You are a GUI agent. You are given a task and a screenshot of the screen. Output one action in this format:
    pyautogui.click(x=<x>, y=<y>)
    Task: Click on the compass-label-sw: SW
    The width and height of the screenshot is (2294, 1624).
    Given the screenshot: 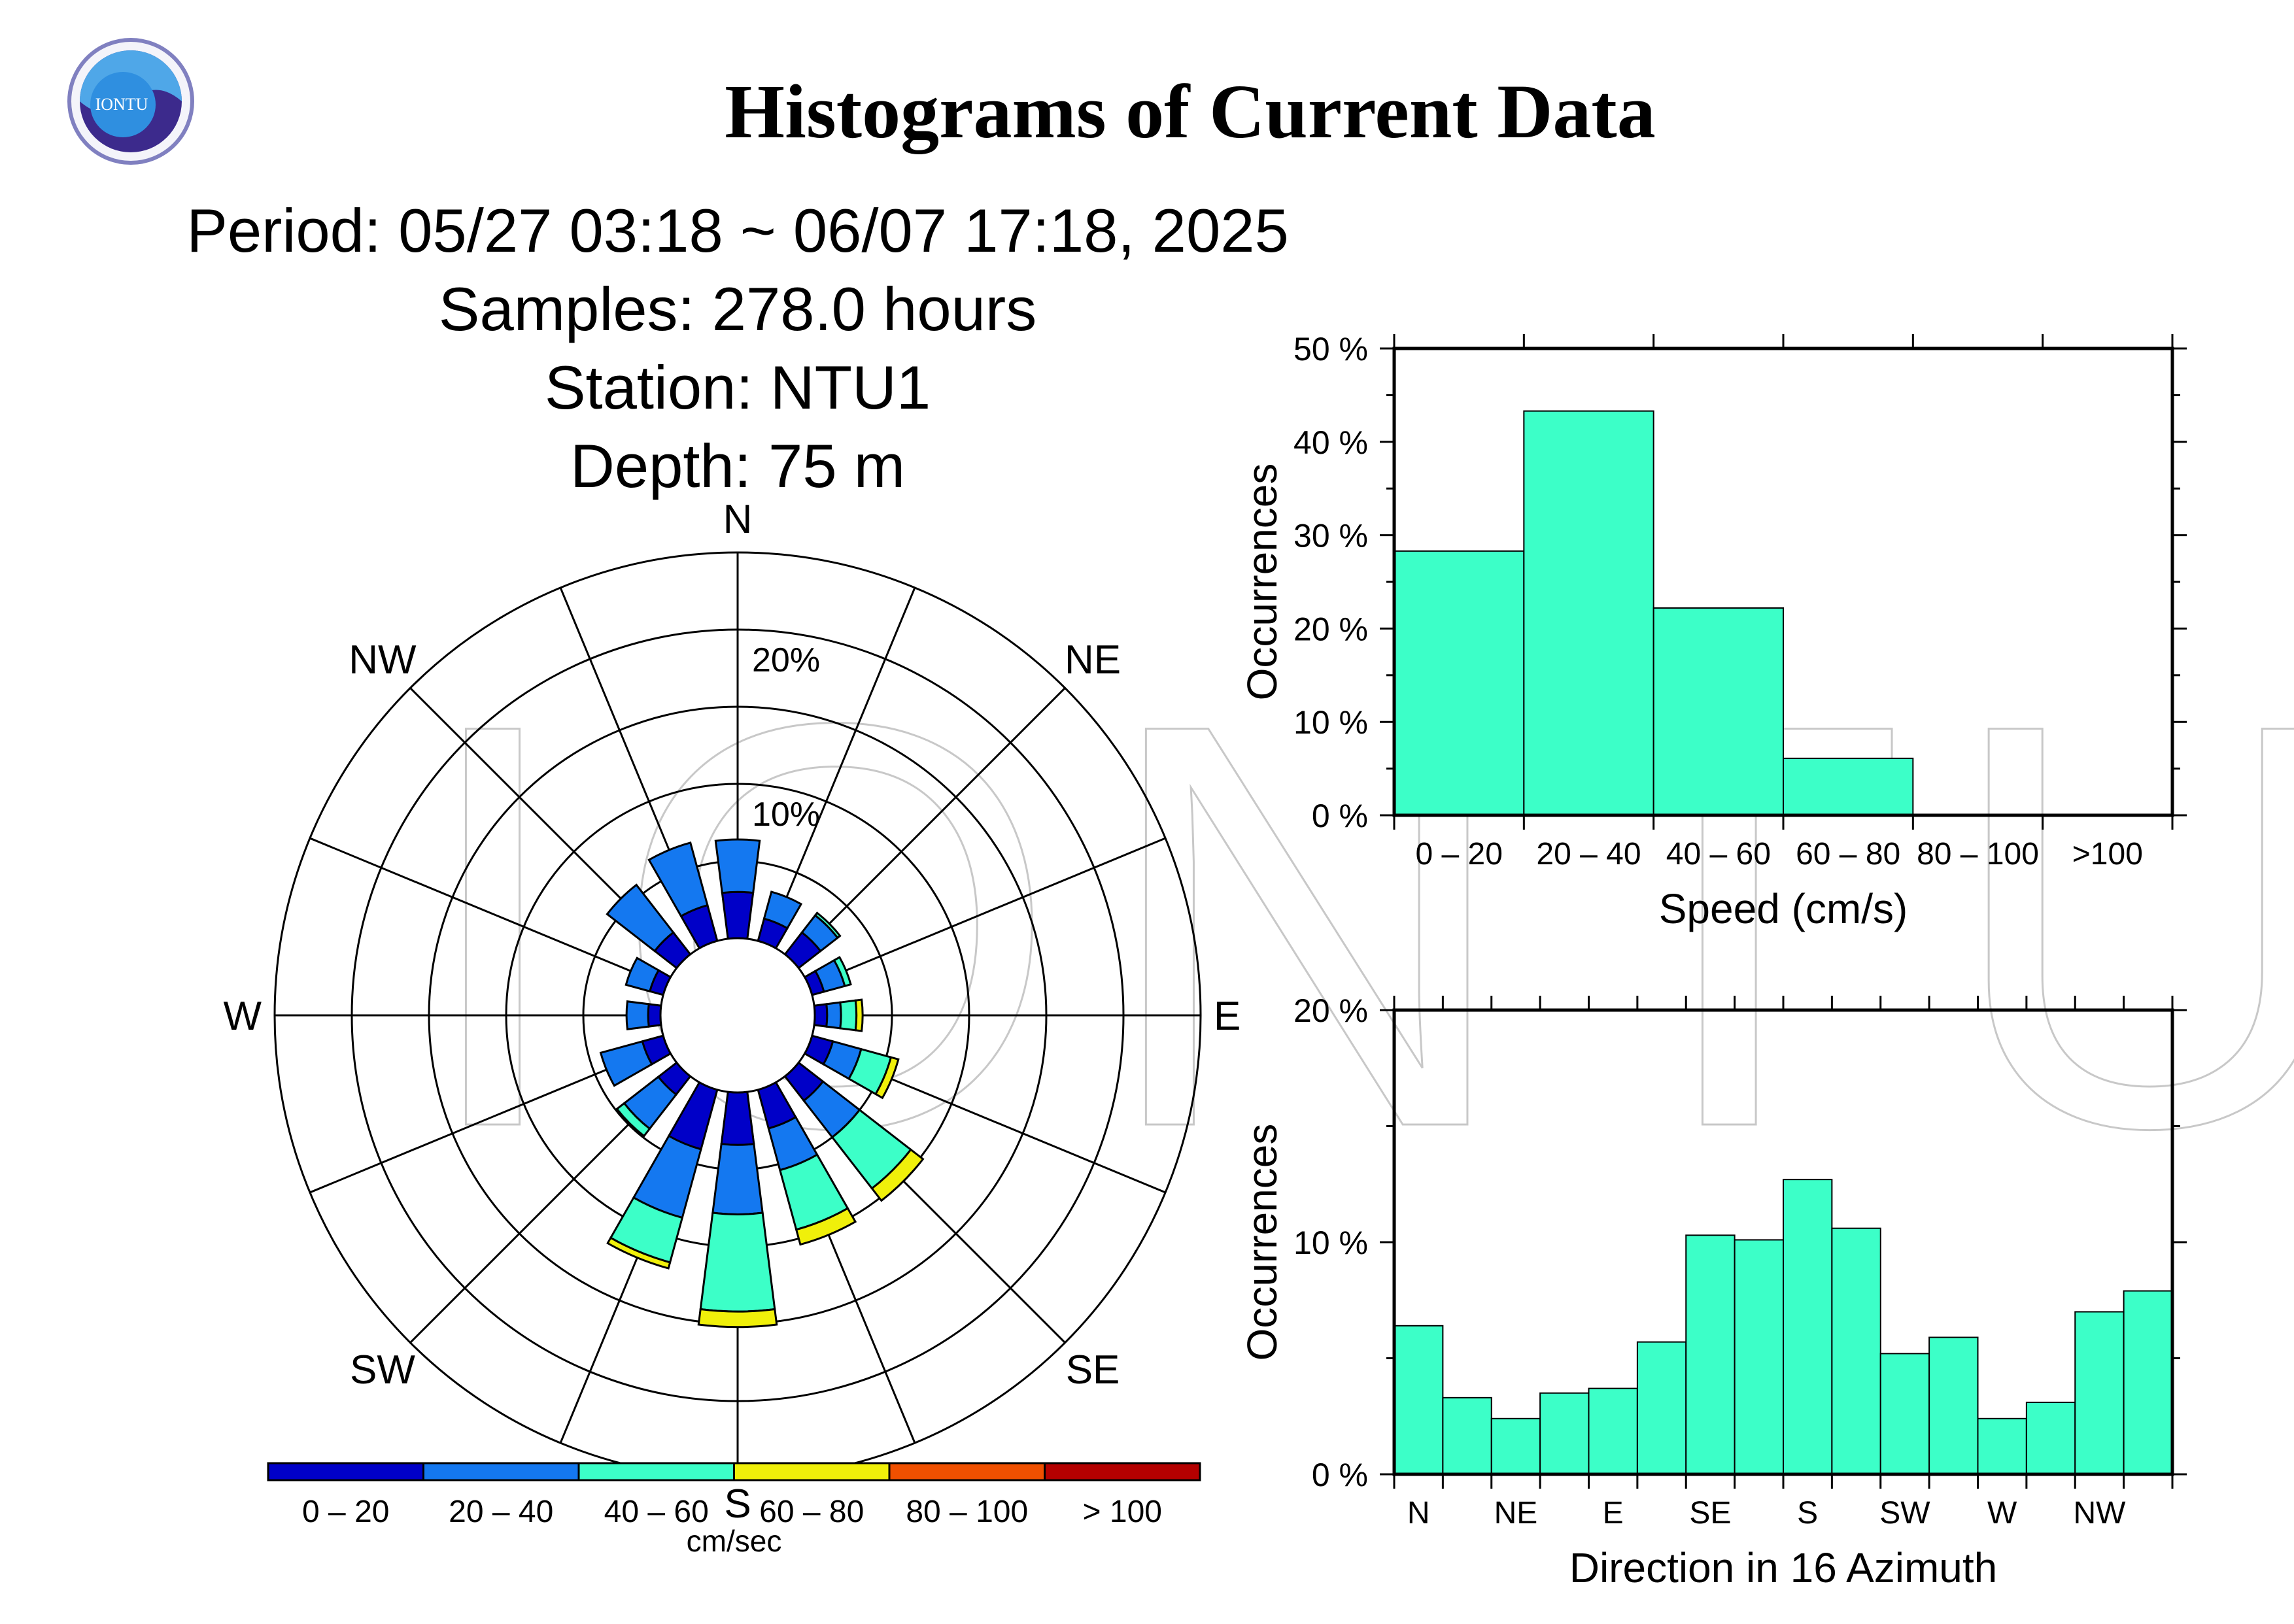 What is the action you would take?
    pyautogui.click(x=382, y=1370)
    